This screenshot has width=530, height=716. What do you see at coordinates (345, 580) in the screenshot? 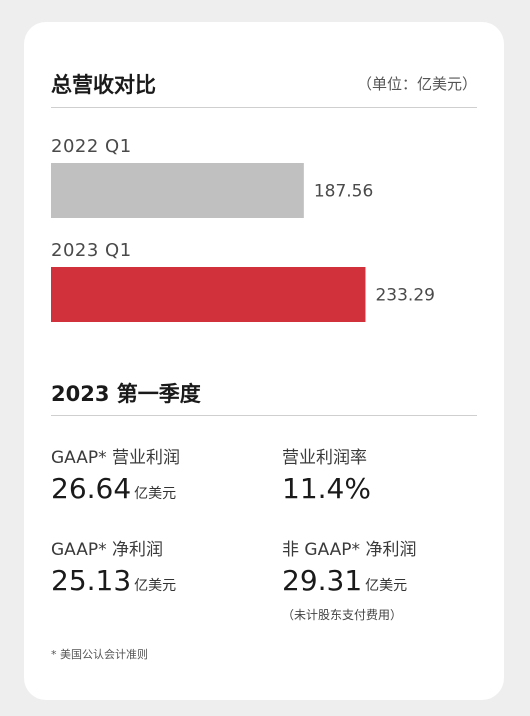
I see `metric-value-non-gaap-net-income: 29.31 亿美元` at bounding box center [345, 580].